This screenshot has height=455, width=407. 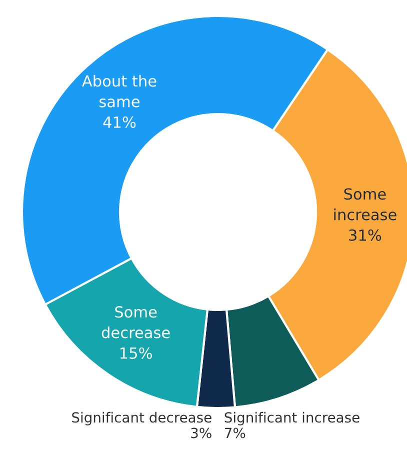 What do you see at coordinates (365, 235) in the screenshot?
I see `data-label: 31%` at bounding box center [365, 235].